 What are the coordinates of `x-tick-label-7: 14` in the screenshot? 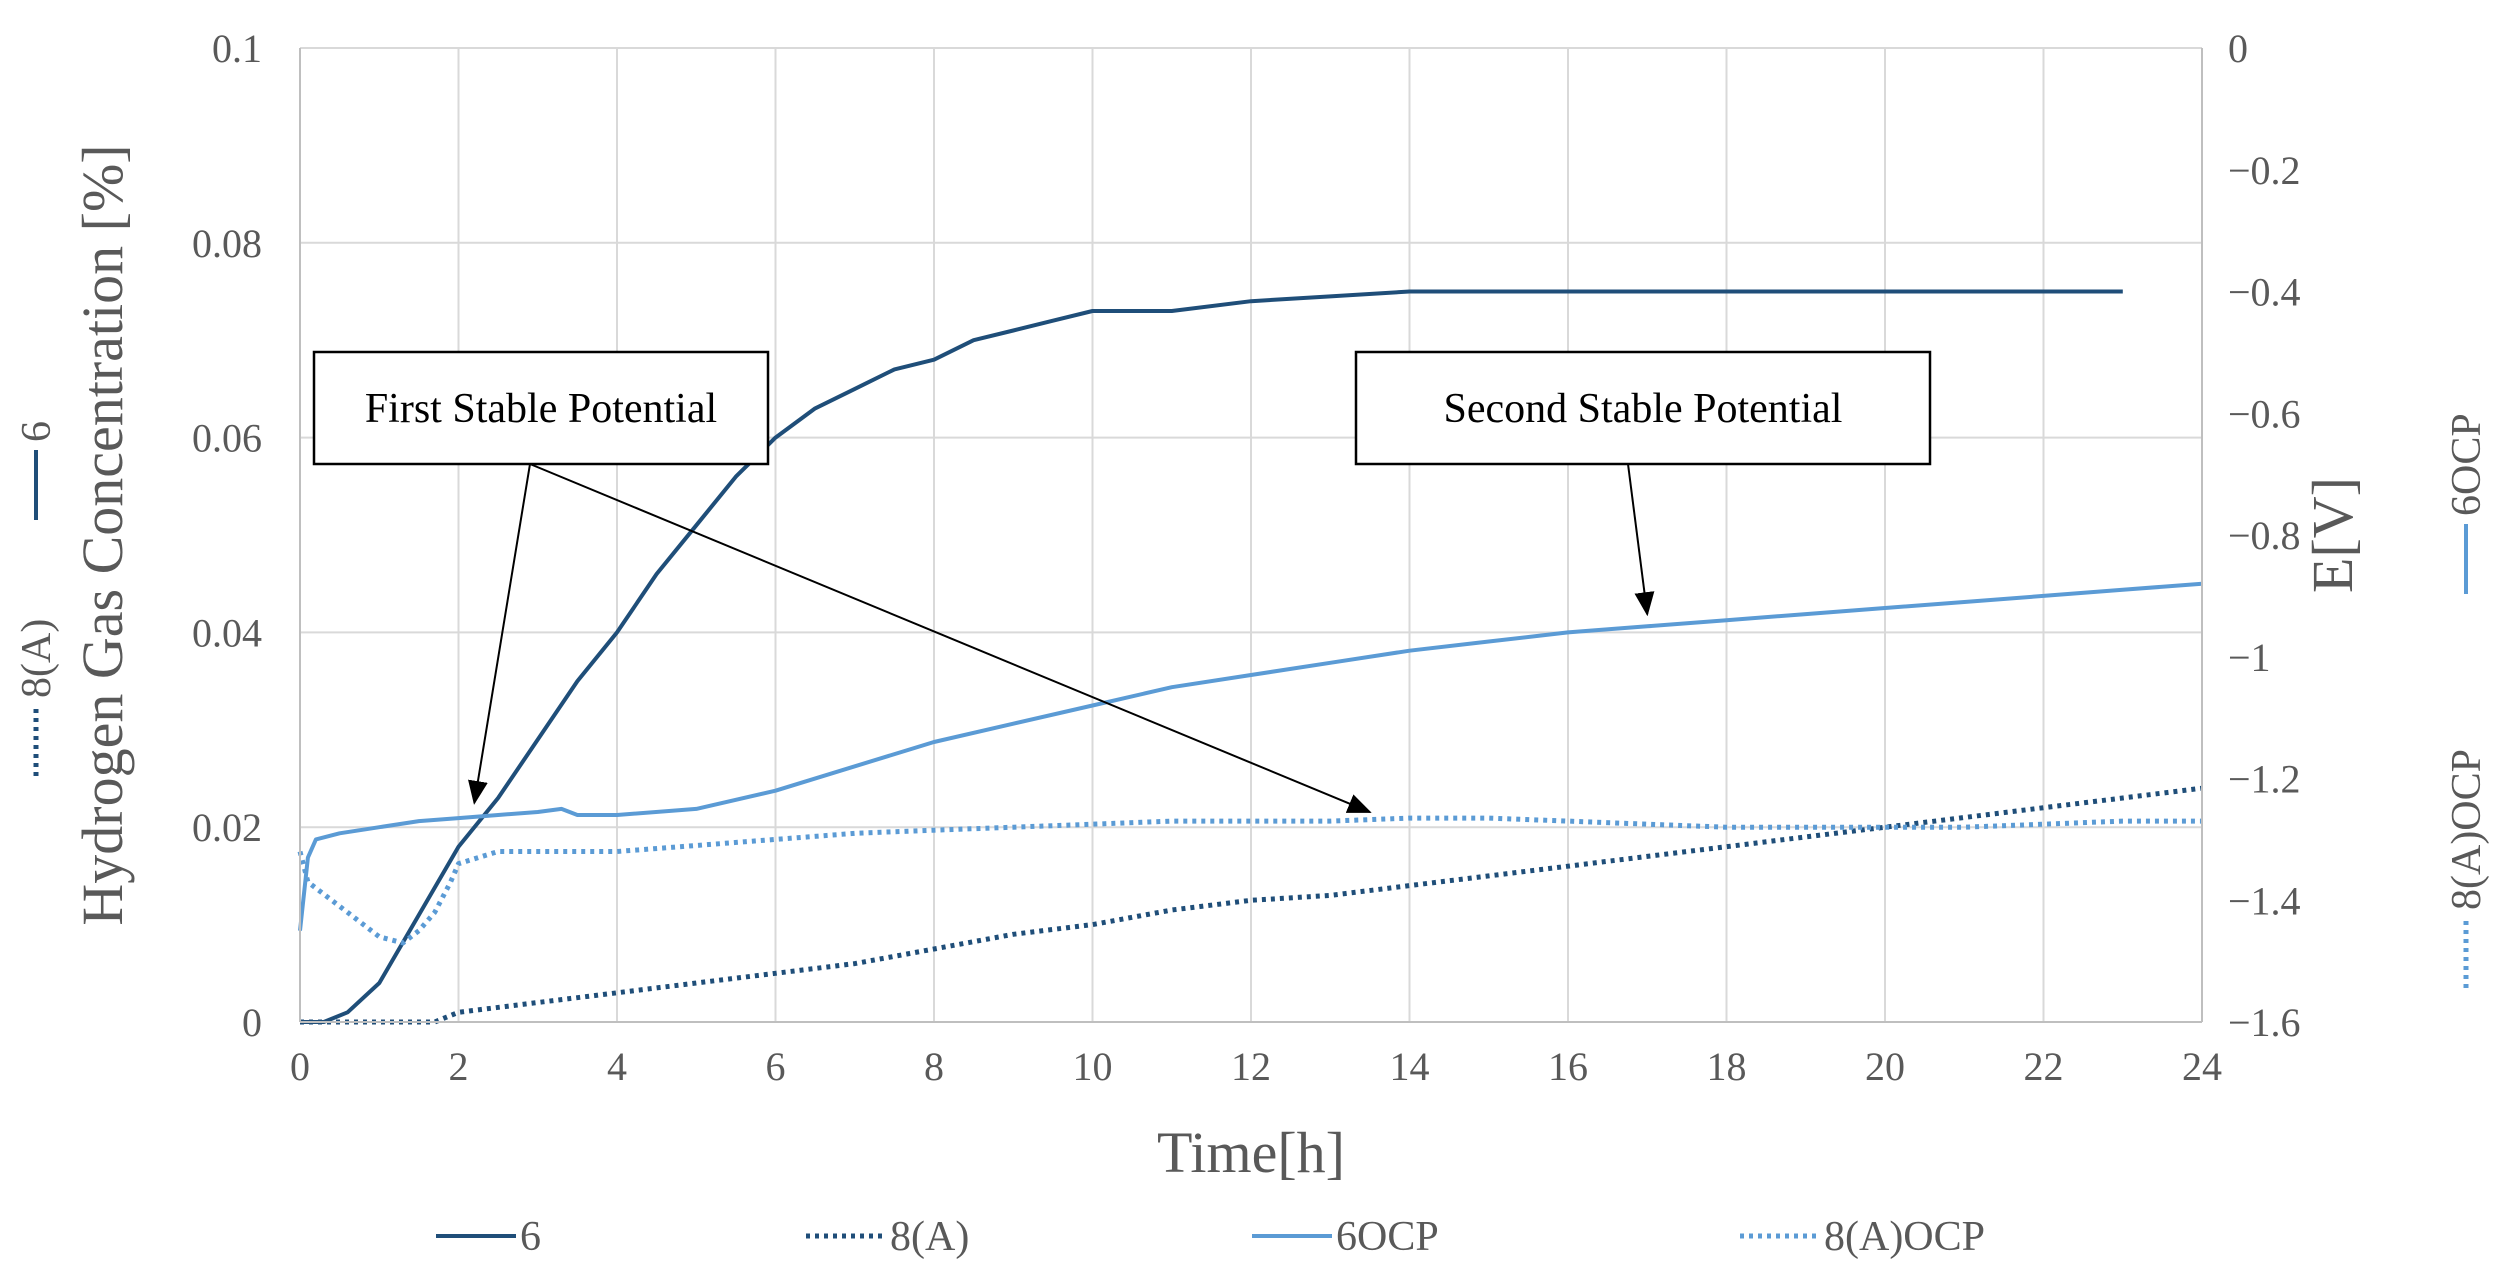 It's located at (1410, 1066).